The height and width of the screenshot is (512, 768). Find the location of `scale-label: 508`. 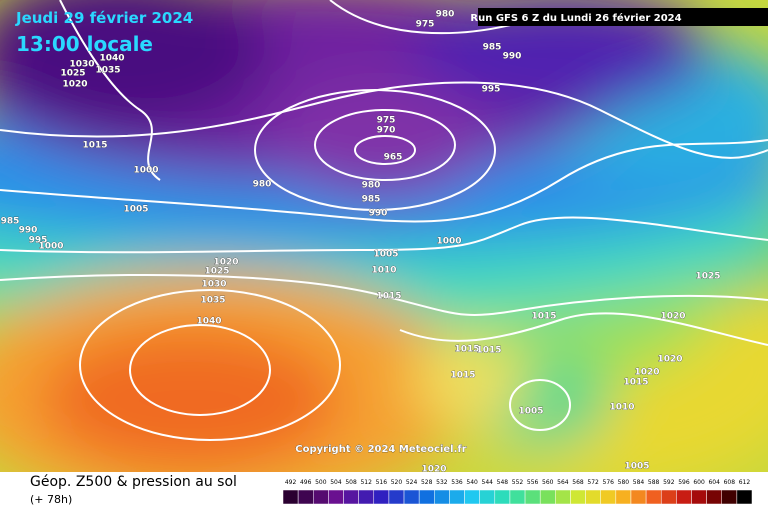

scale-label: 508 is located at coordinates (351, 482).